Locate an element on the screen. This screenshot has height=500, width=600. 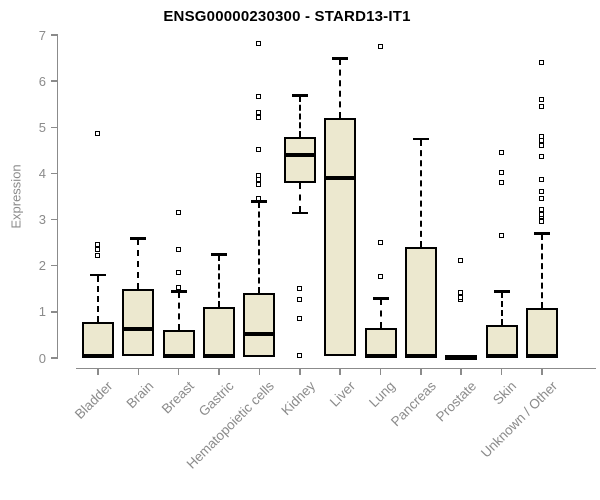
x-axis-line is located at coordinates (336, 368).